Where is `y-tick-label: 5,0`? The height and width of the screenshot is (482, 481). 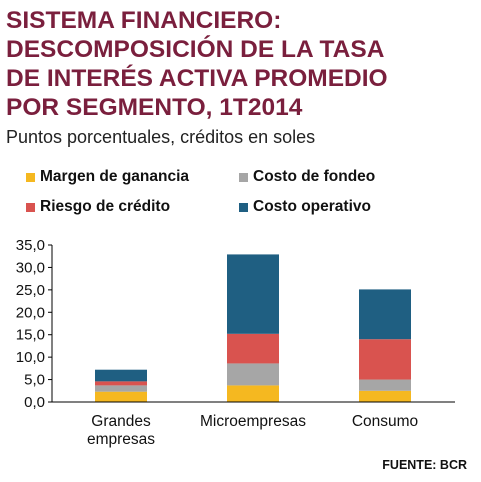 y-tick-label: 5,0 is located at coordinates (34, 380).